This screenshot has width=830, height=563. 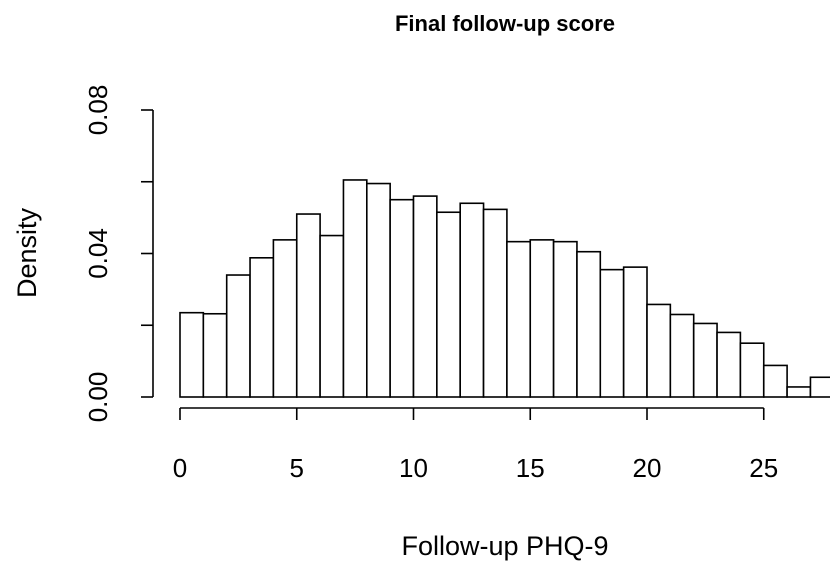 What do you see at coordinates (180, 468) in the screenshot?
I see `x-tick-label-0: 0` at bounding box center [180, 468].